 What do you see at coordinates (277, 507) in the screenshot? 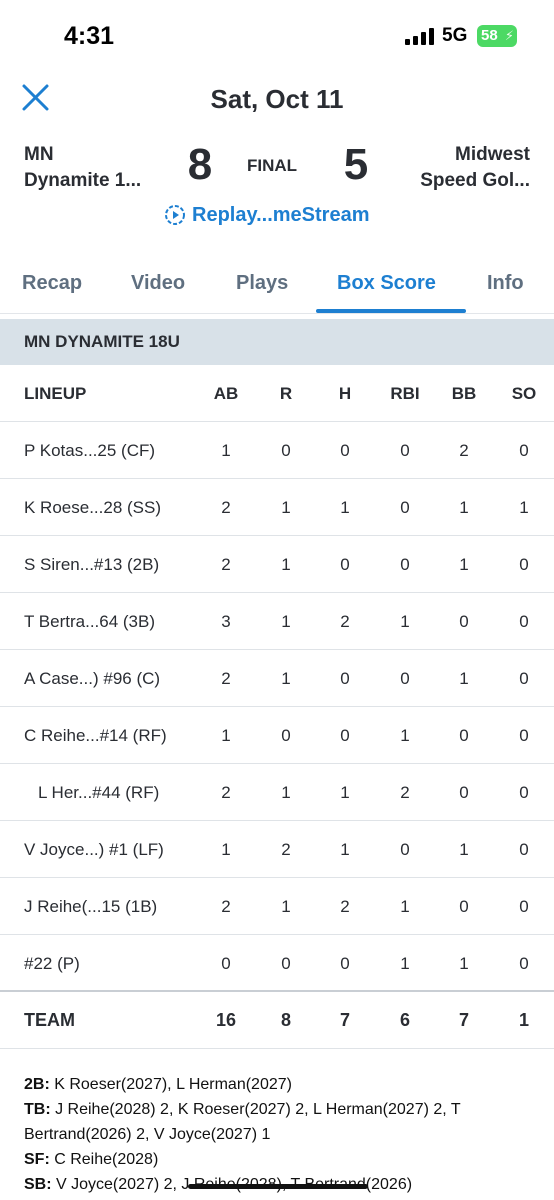
I see `table-row: K Roese...28 (SS) 2 1 1 0 1 1` at bounding box center [277, 507].